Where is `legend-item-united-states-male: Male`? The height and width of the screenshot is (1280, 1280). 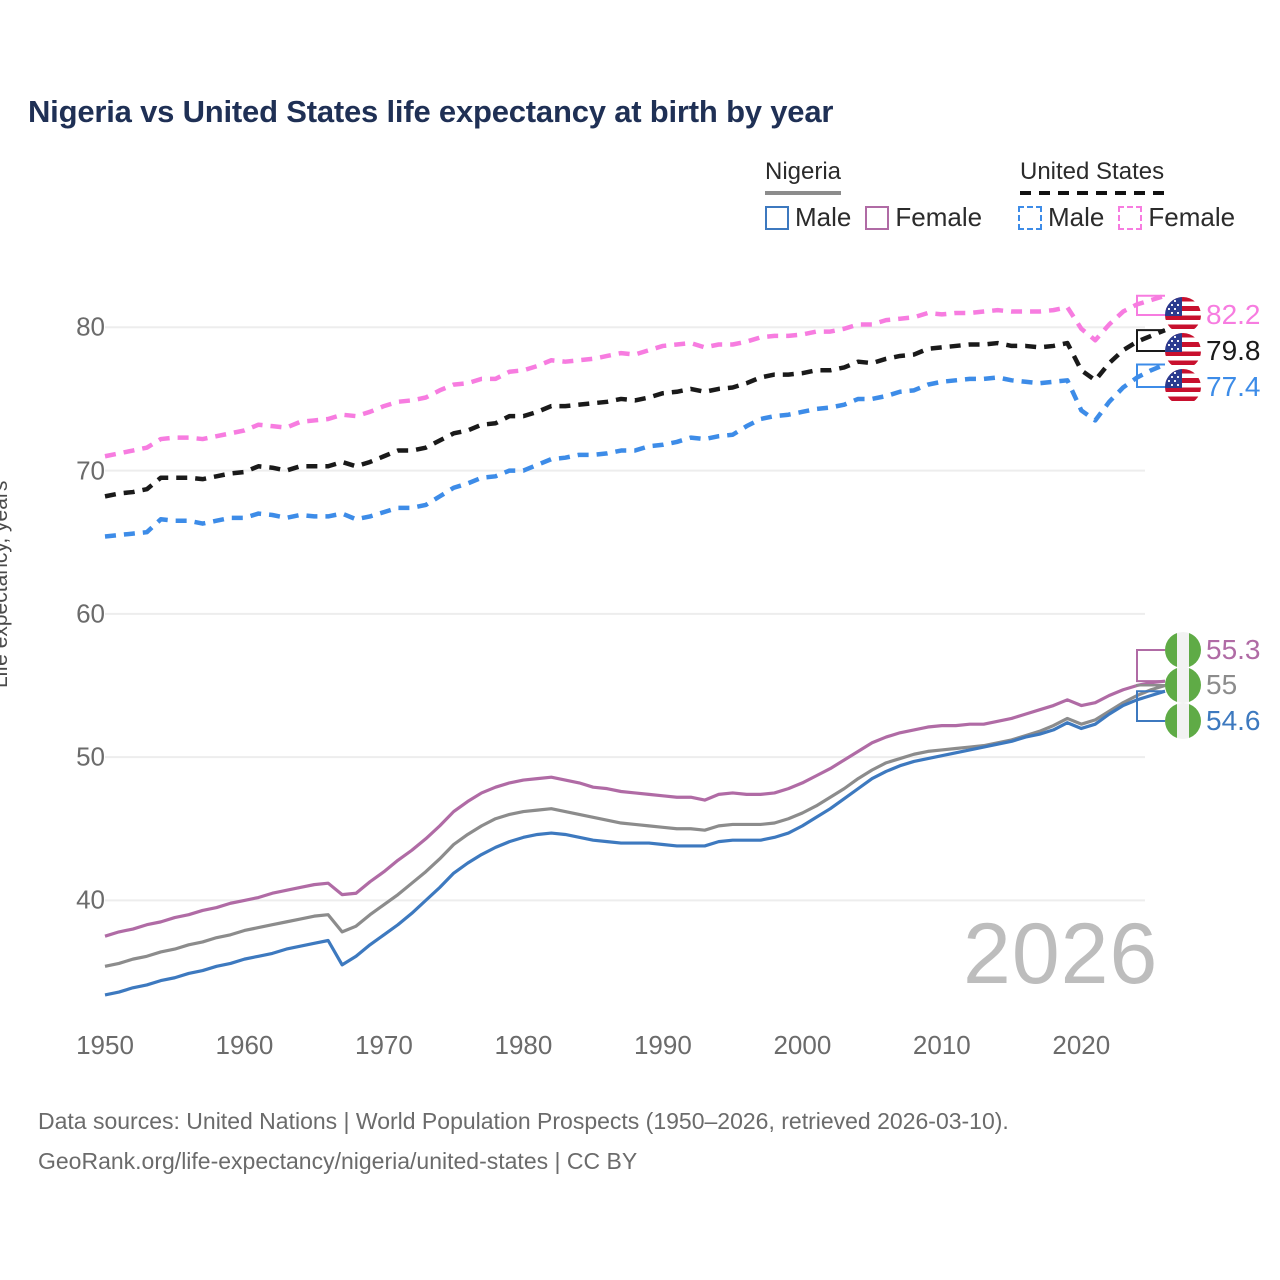 legend-item-united-states-male: Male is located at coordinates (1061, 217).